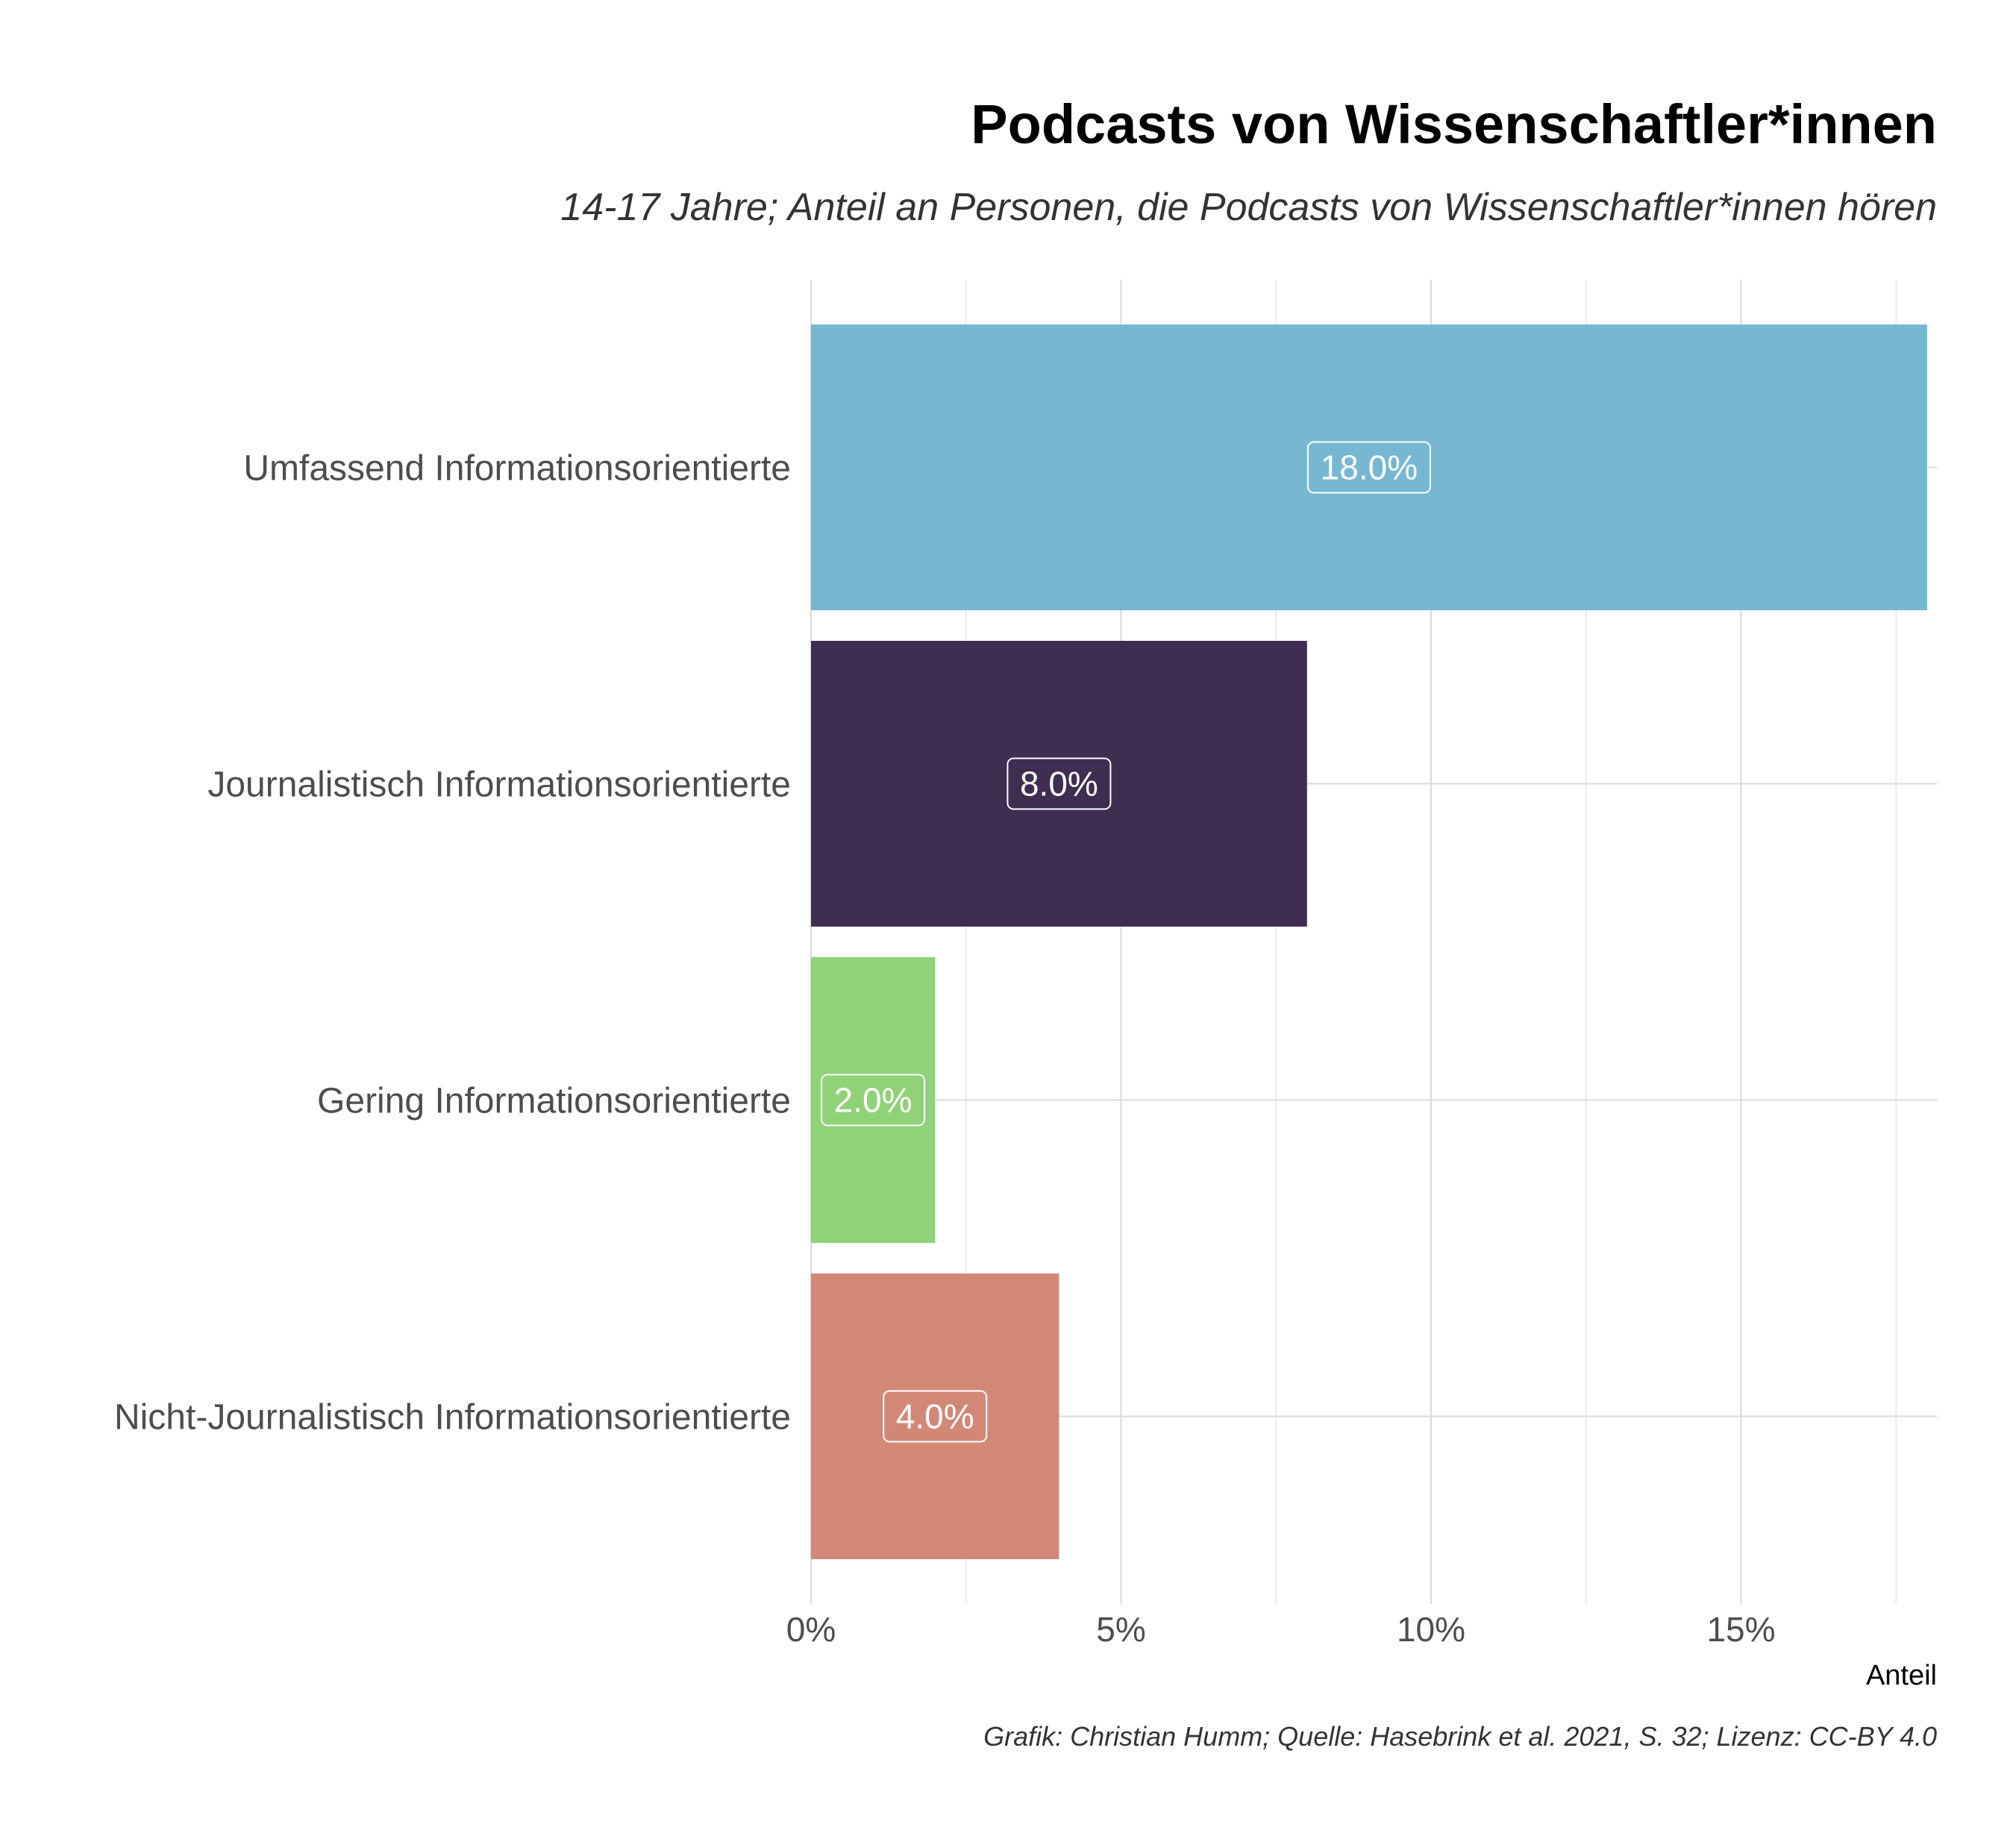 Image resolution: width=2016 pixels, height=1833 pixels. I want to click on x-axis-title: Anteil, so click(1901, 1676).